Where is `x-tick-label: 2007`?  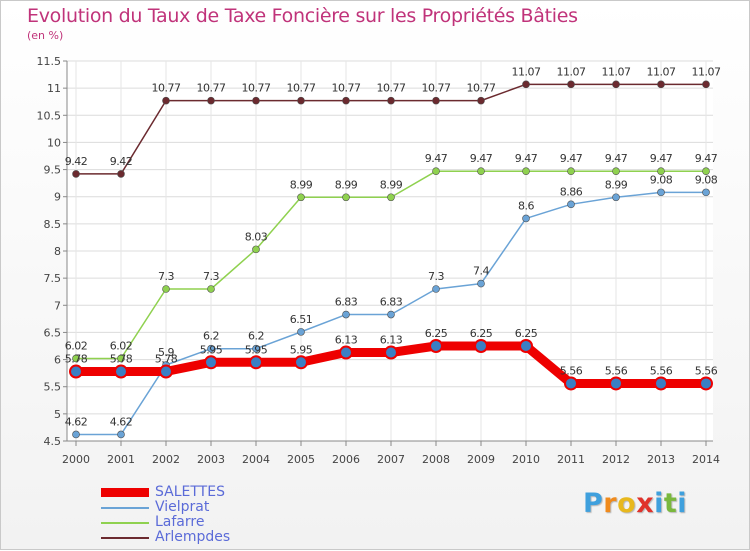 x-tick-label: 2007 is located at coordinates (391, 459).